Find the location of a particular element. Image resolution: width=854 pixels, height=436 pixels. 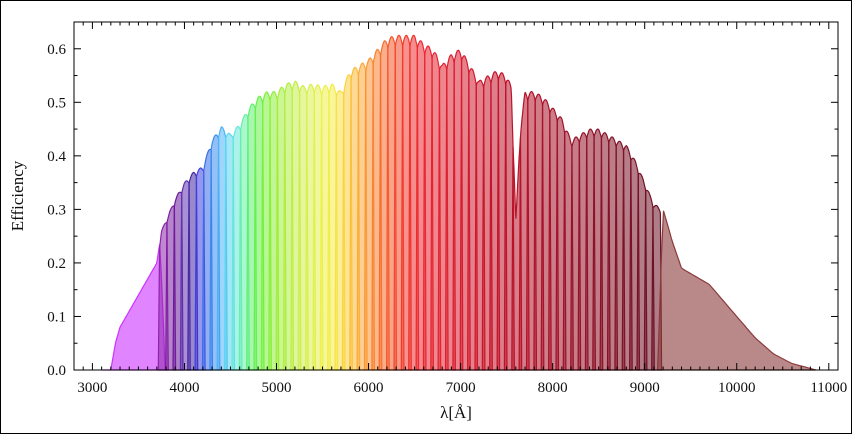

x-tick-label: 4000 is located at coordinates (184, 388).